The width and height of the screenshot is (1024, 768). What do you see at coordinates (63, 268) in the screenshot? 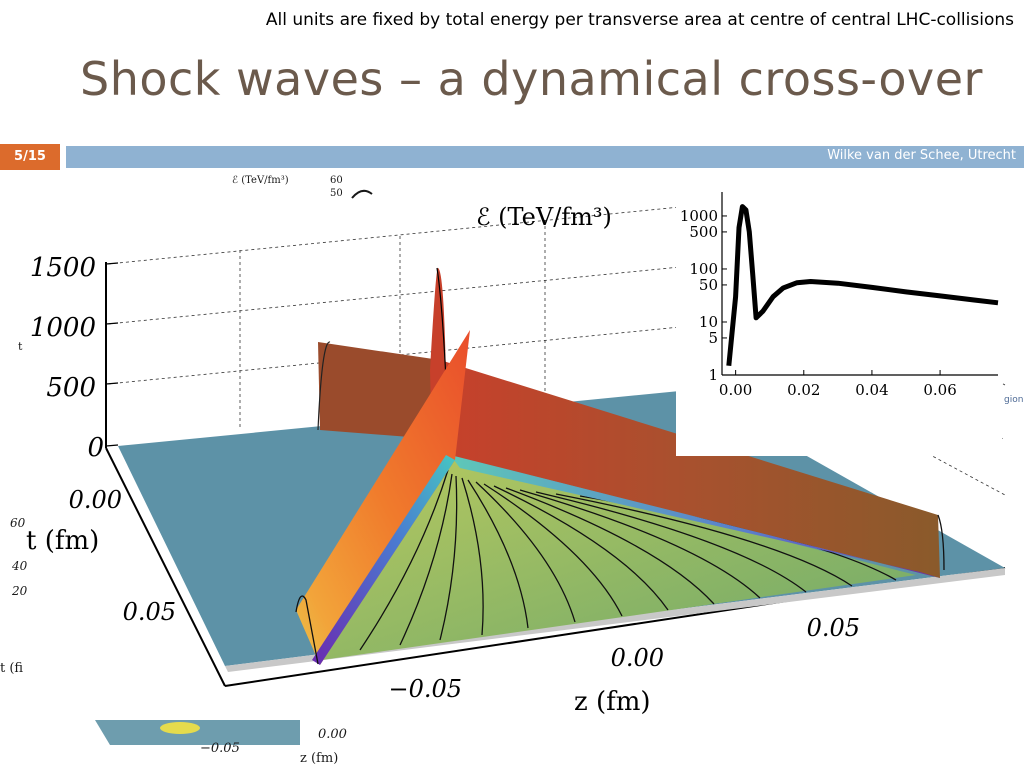
I see `z-tick-1500: 1500` at bounding box center [63, 268].